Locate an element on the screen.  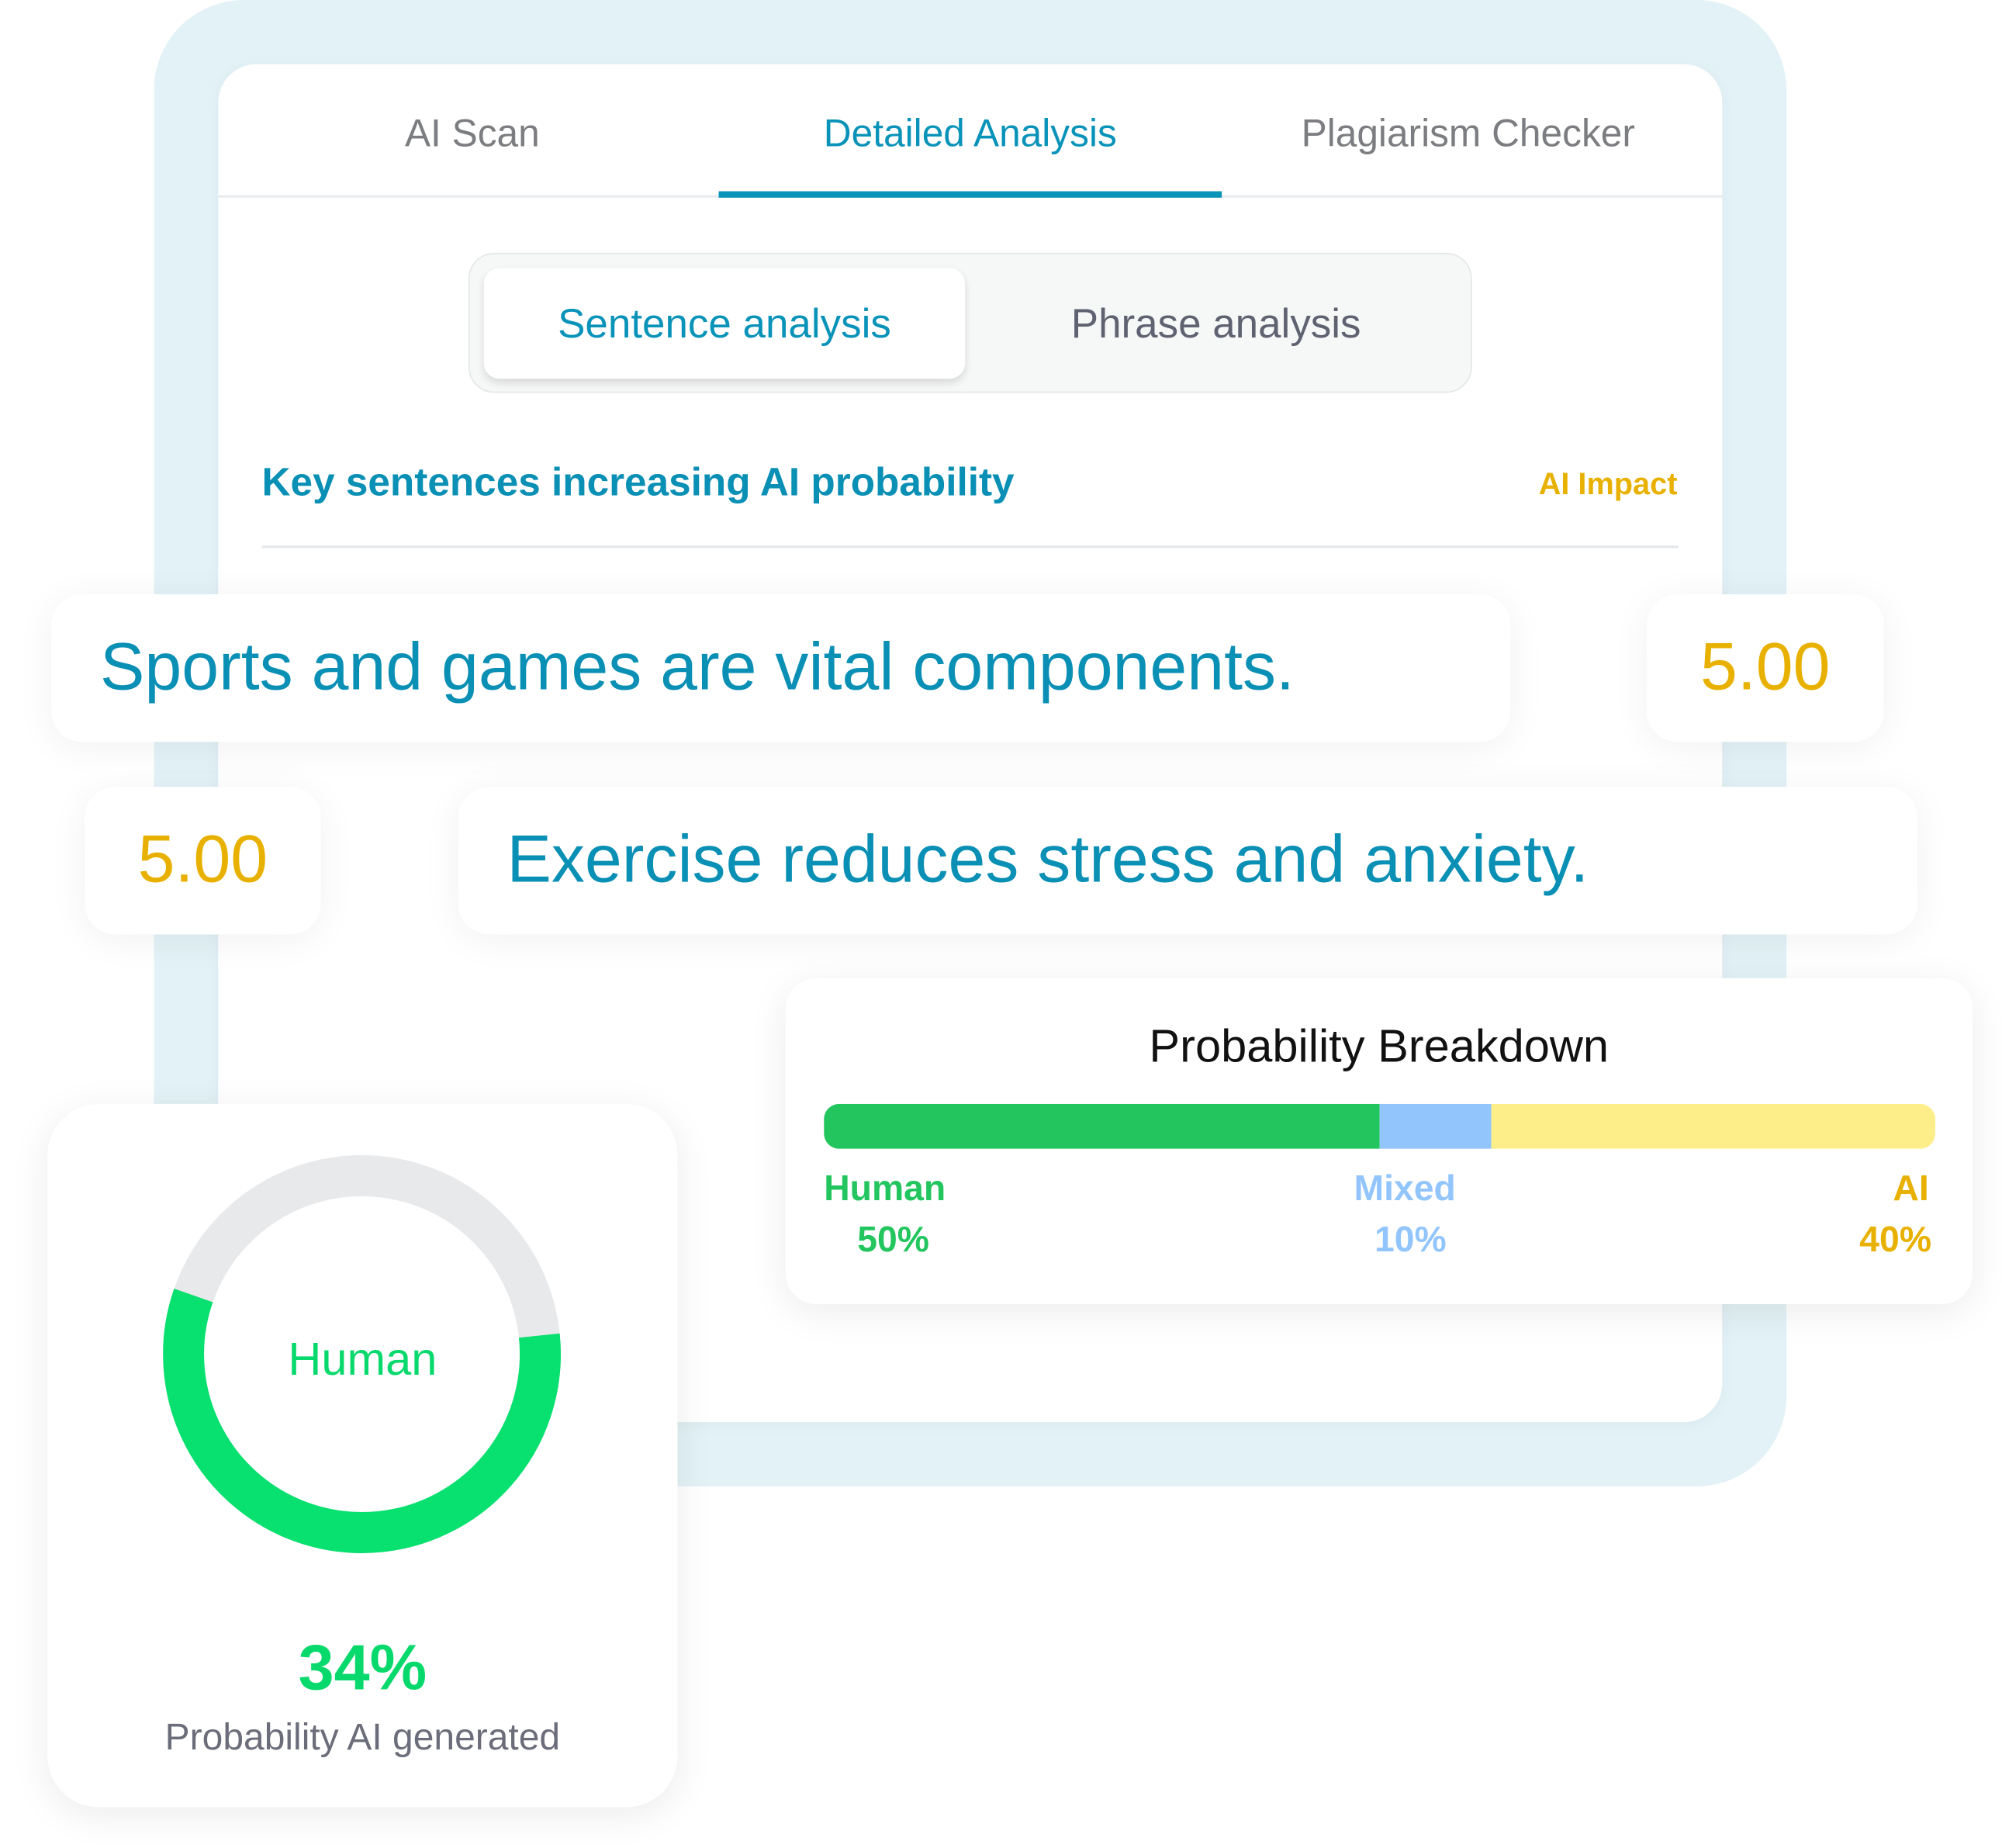
donut-human-arc is located at coordinates (362, 1354).